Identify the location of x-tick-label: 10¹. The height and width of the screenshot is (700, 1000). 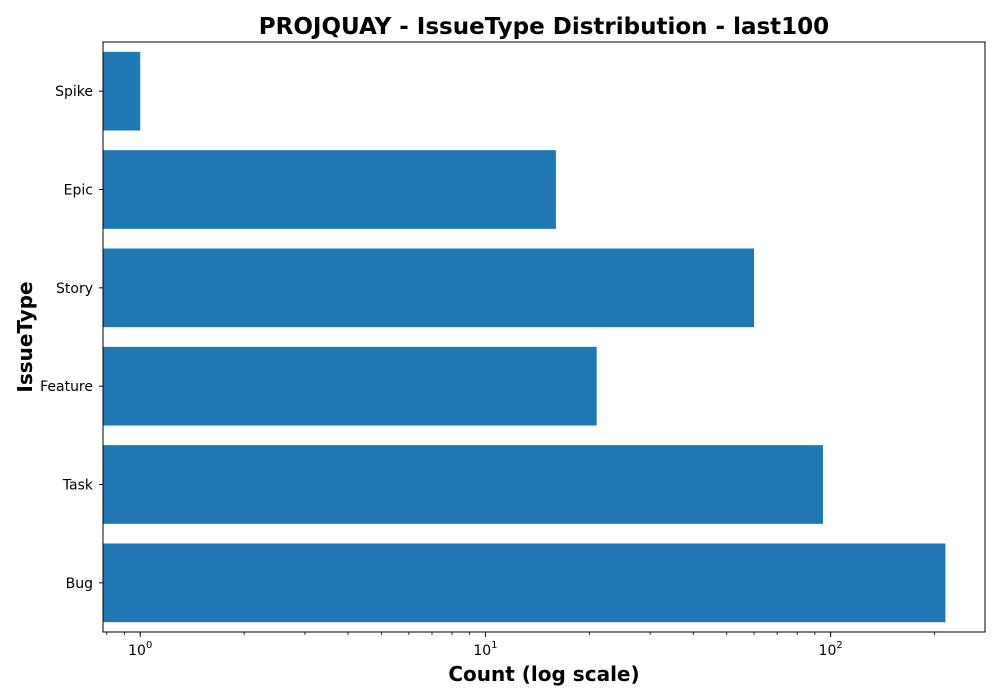
(485, 649).